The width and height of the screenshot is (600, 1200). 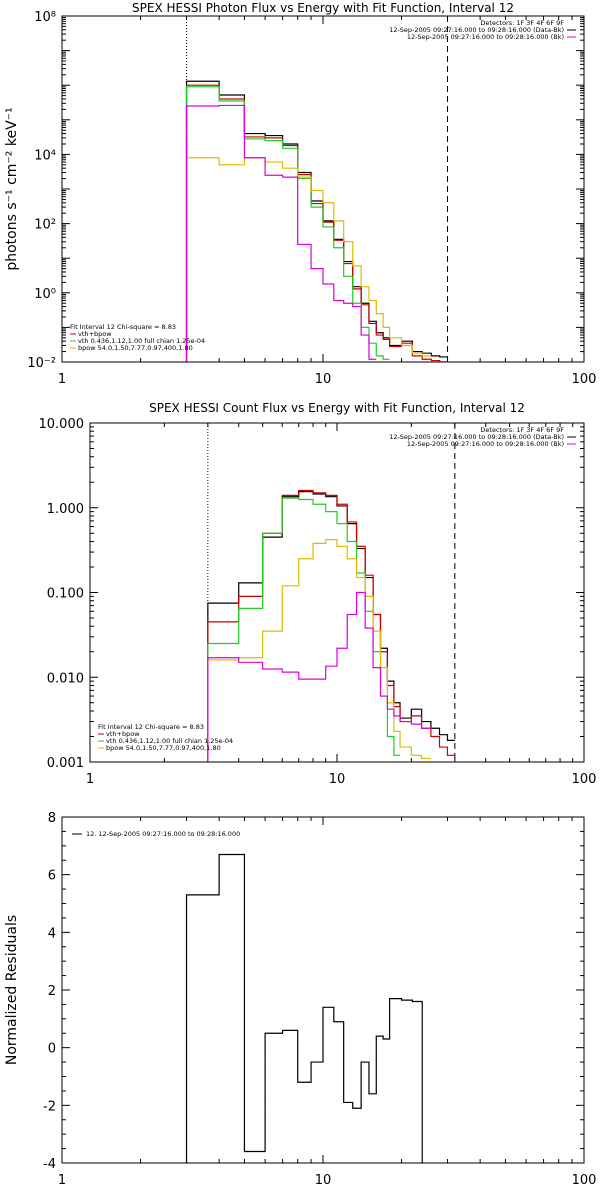 What do you see at coordinates (52, 933) in the screenshot?
I see `y-tick-label: 4` at bounding box center [52, 933].